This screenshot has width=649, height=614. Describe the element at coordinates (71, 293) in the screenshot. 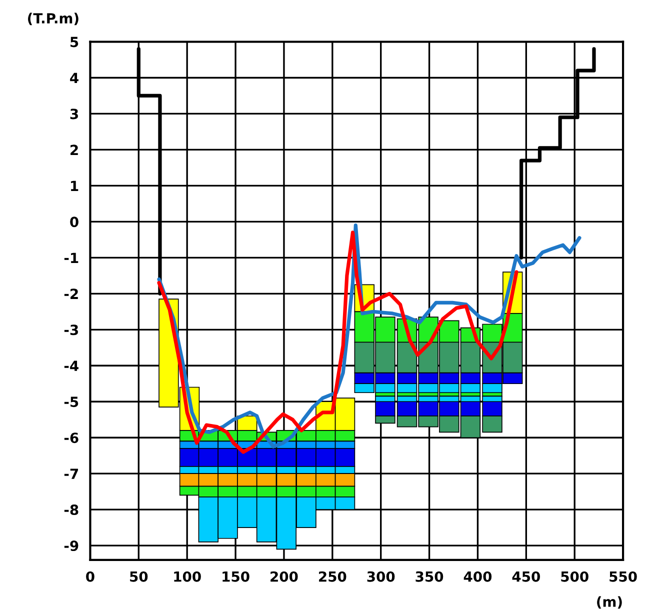

I see `y-tick-label: -2` at that location.